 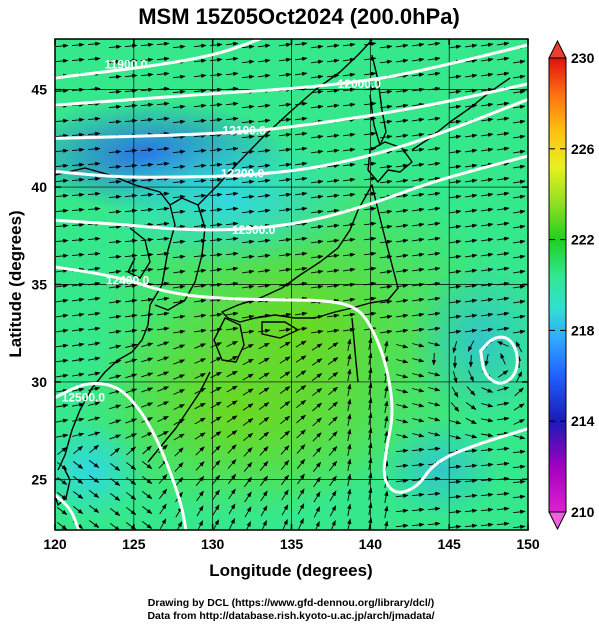 I want to click on colorbar-tick-label: 226, so click(x=583, y=149).